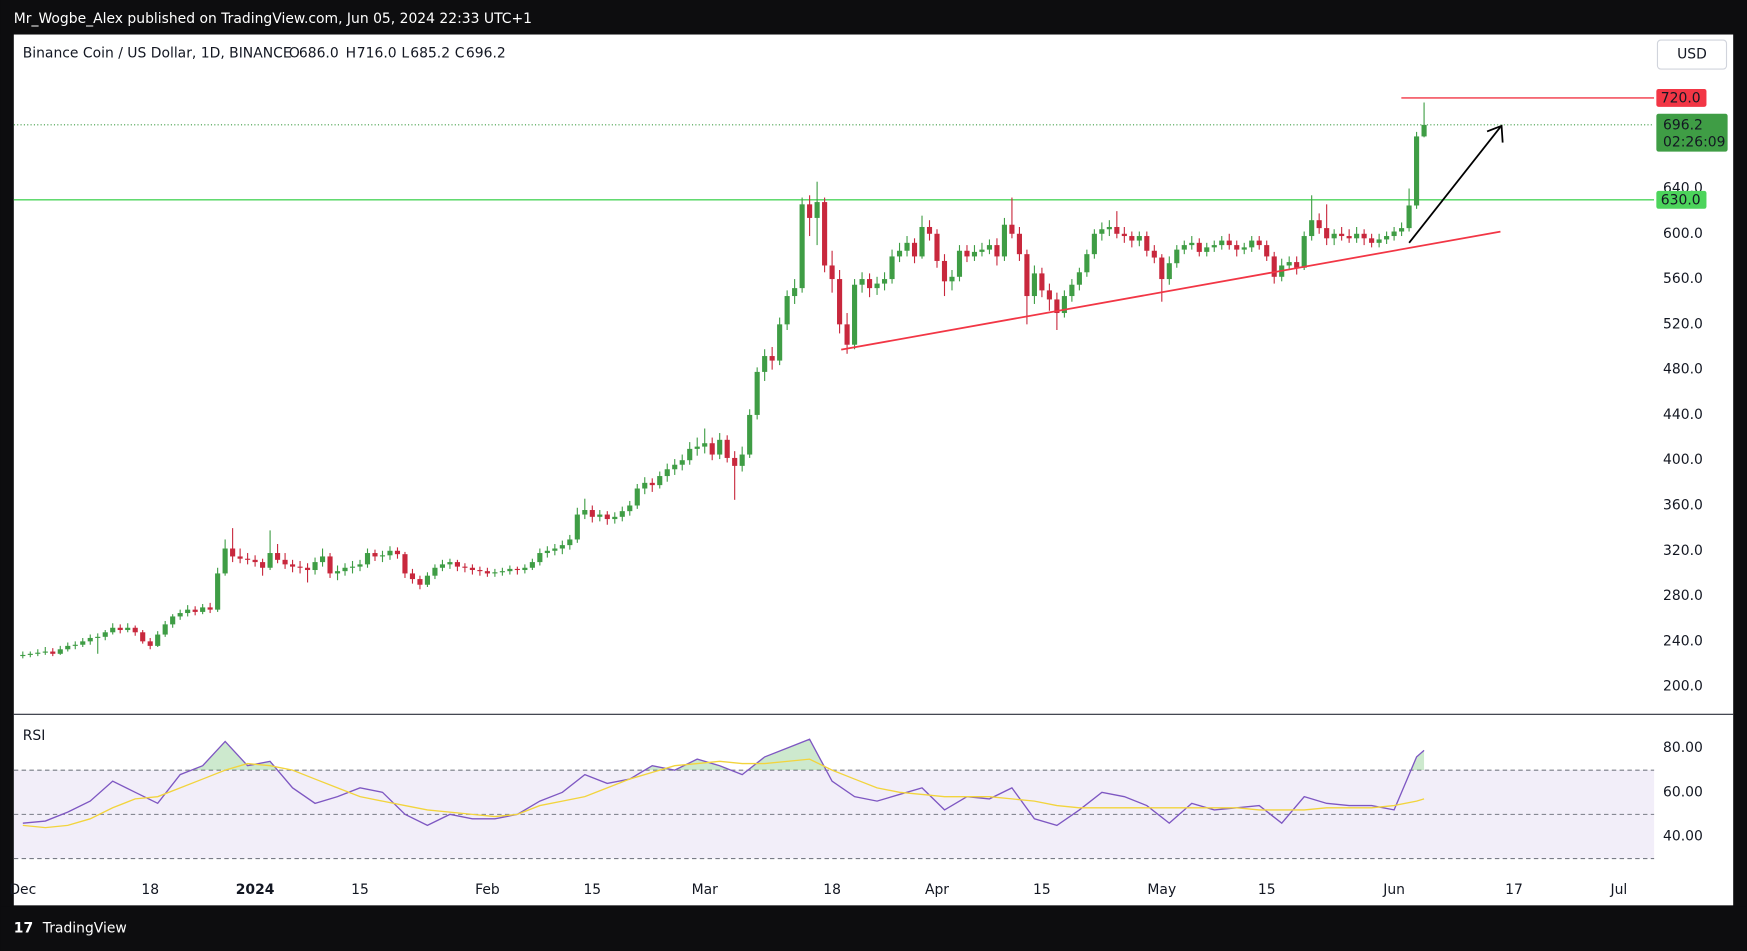 The height and width of the screenshot is (951, 1747). I want to click on y-tick-label: 40.00, so click(1683, 836).